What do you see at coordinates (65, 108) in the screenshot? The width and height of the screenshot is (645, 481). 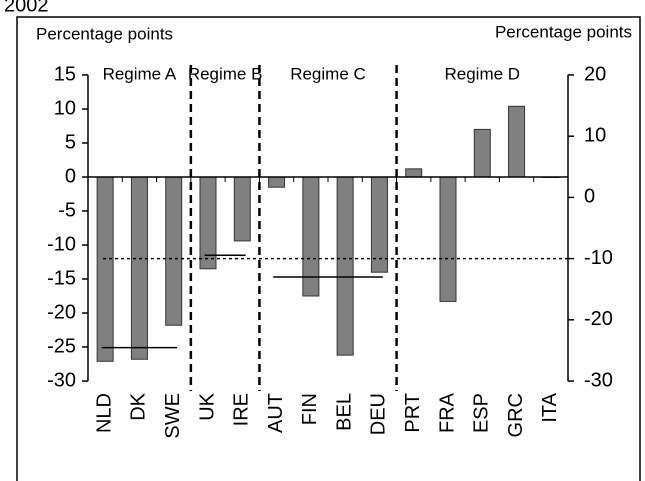 I see `y-tick-label: 10` at bounding box center [65, 108].